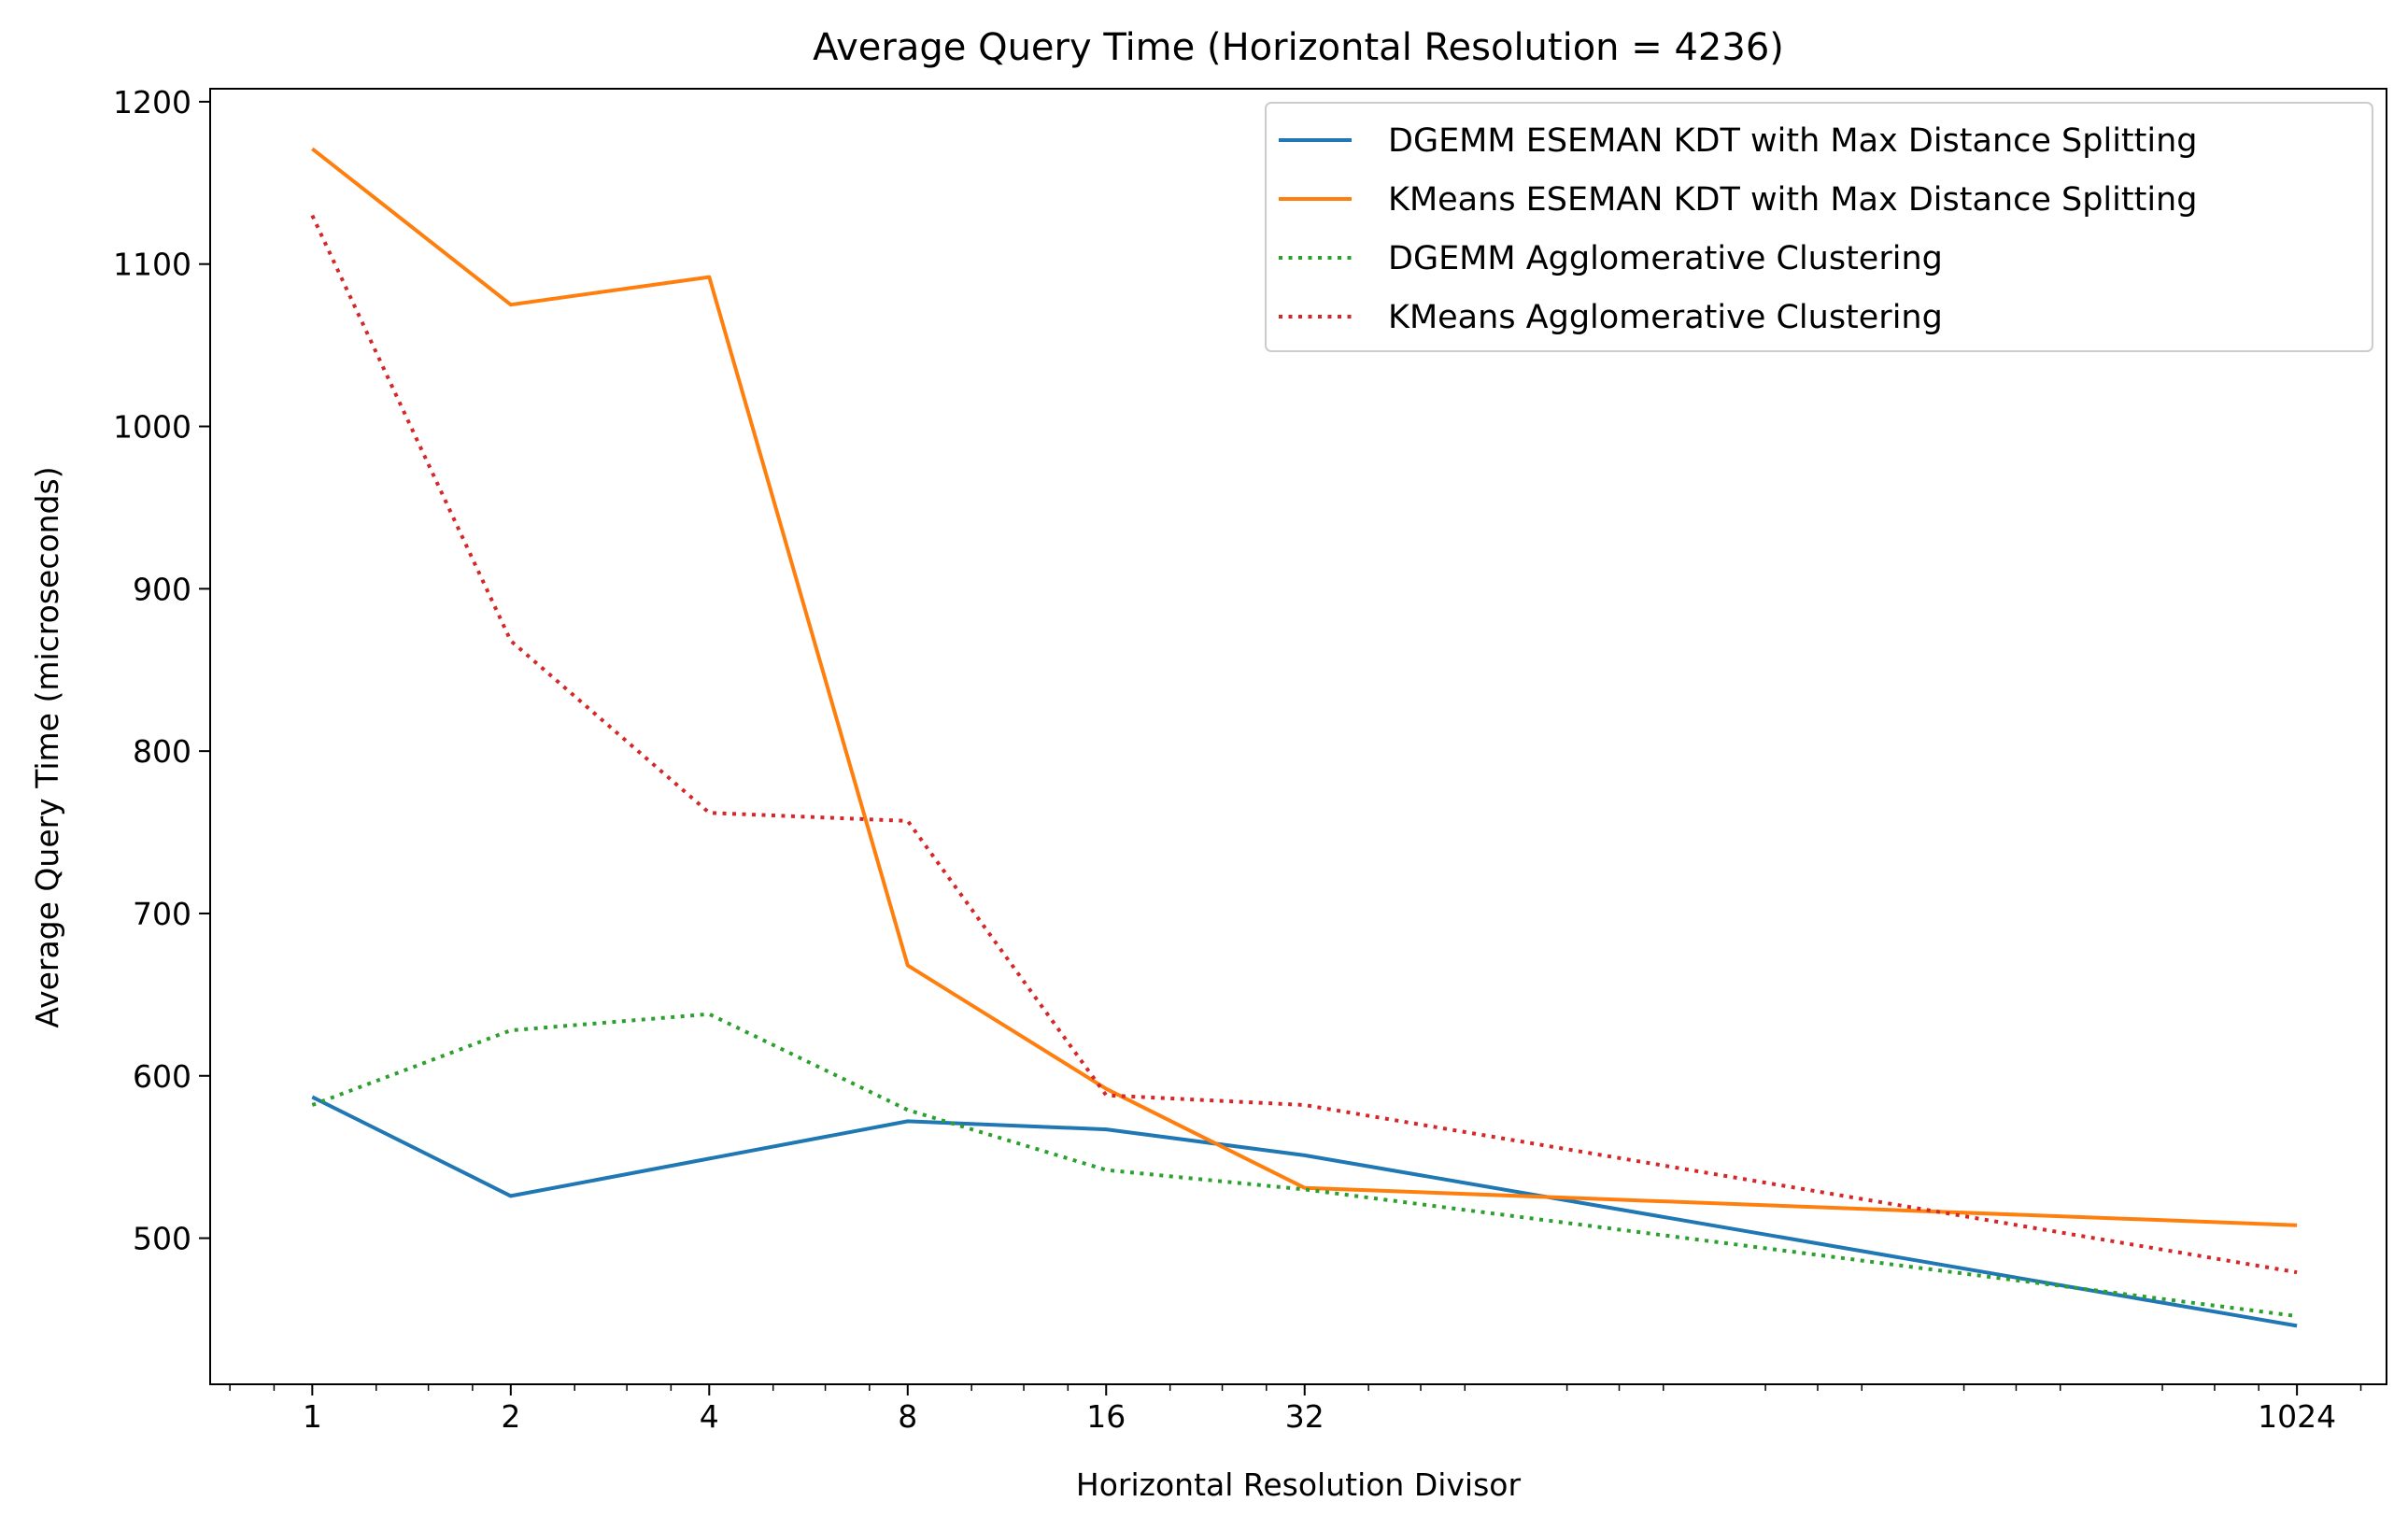 This screenshot has height=1530, width=2408. What do you see at coordinates (510, 1416) in the screenshot?
I see `x-tick-label: 2` at bounding box center [510, 1416].